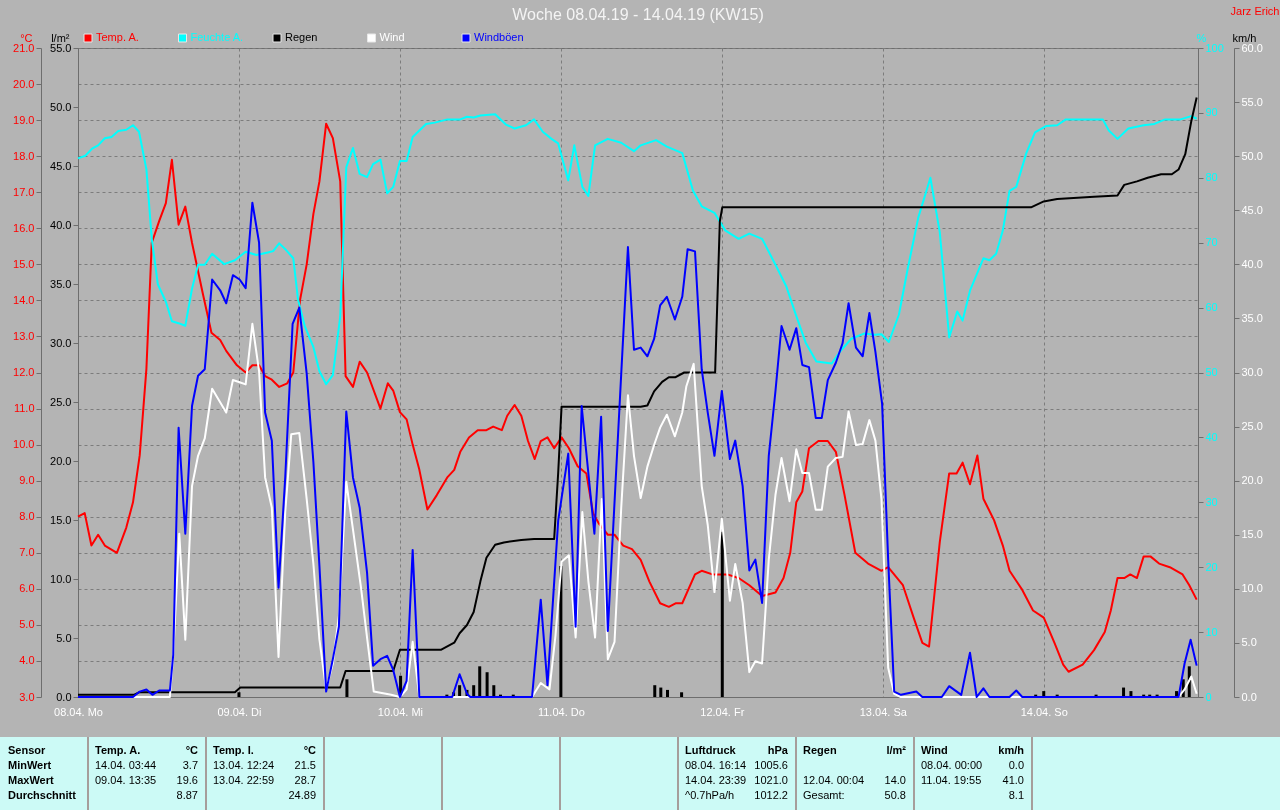 This screenshot has height=810, width=1280. Describe the element at coordinates (716, 765) in the screenshot. I see `text: 08.04. 16:14` at that location.